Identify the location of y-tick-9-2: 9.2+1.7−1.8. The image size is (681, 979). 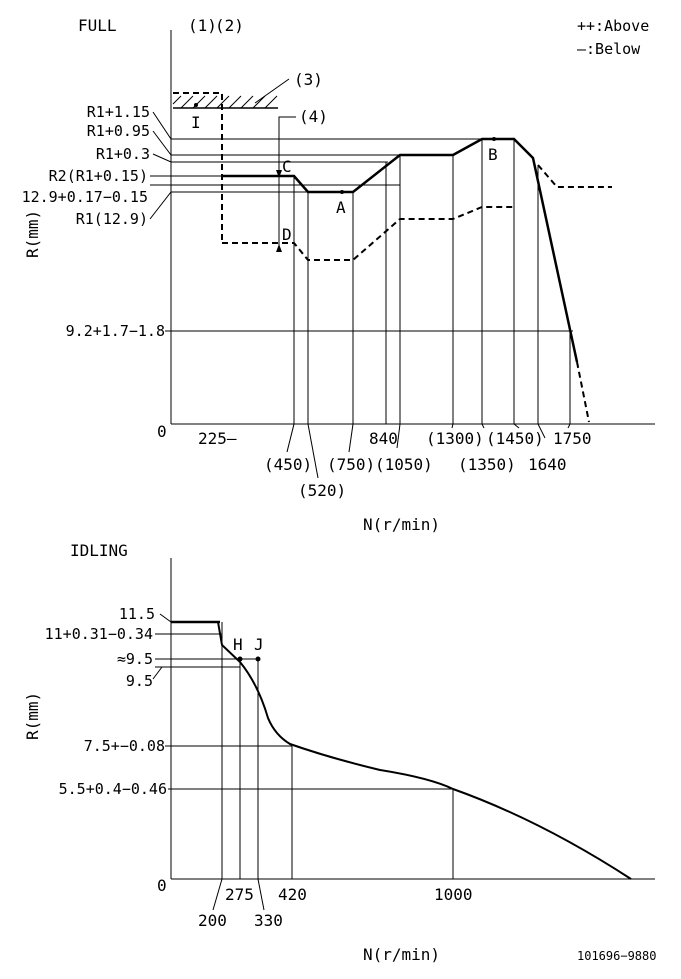
(115, 331).